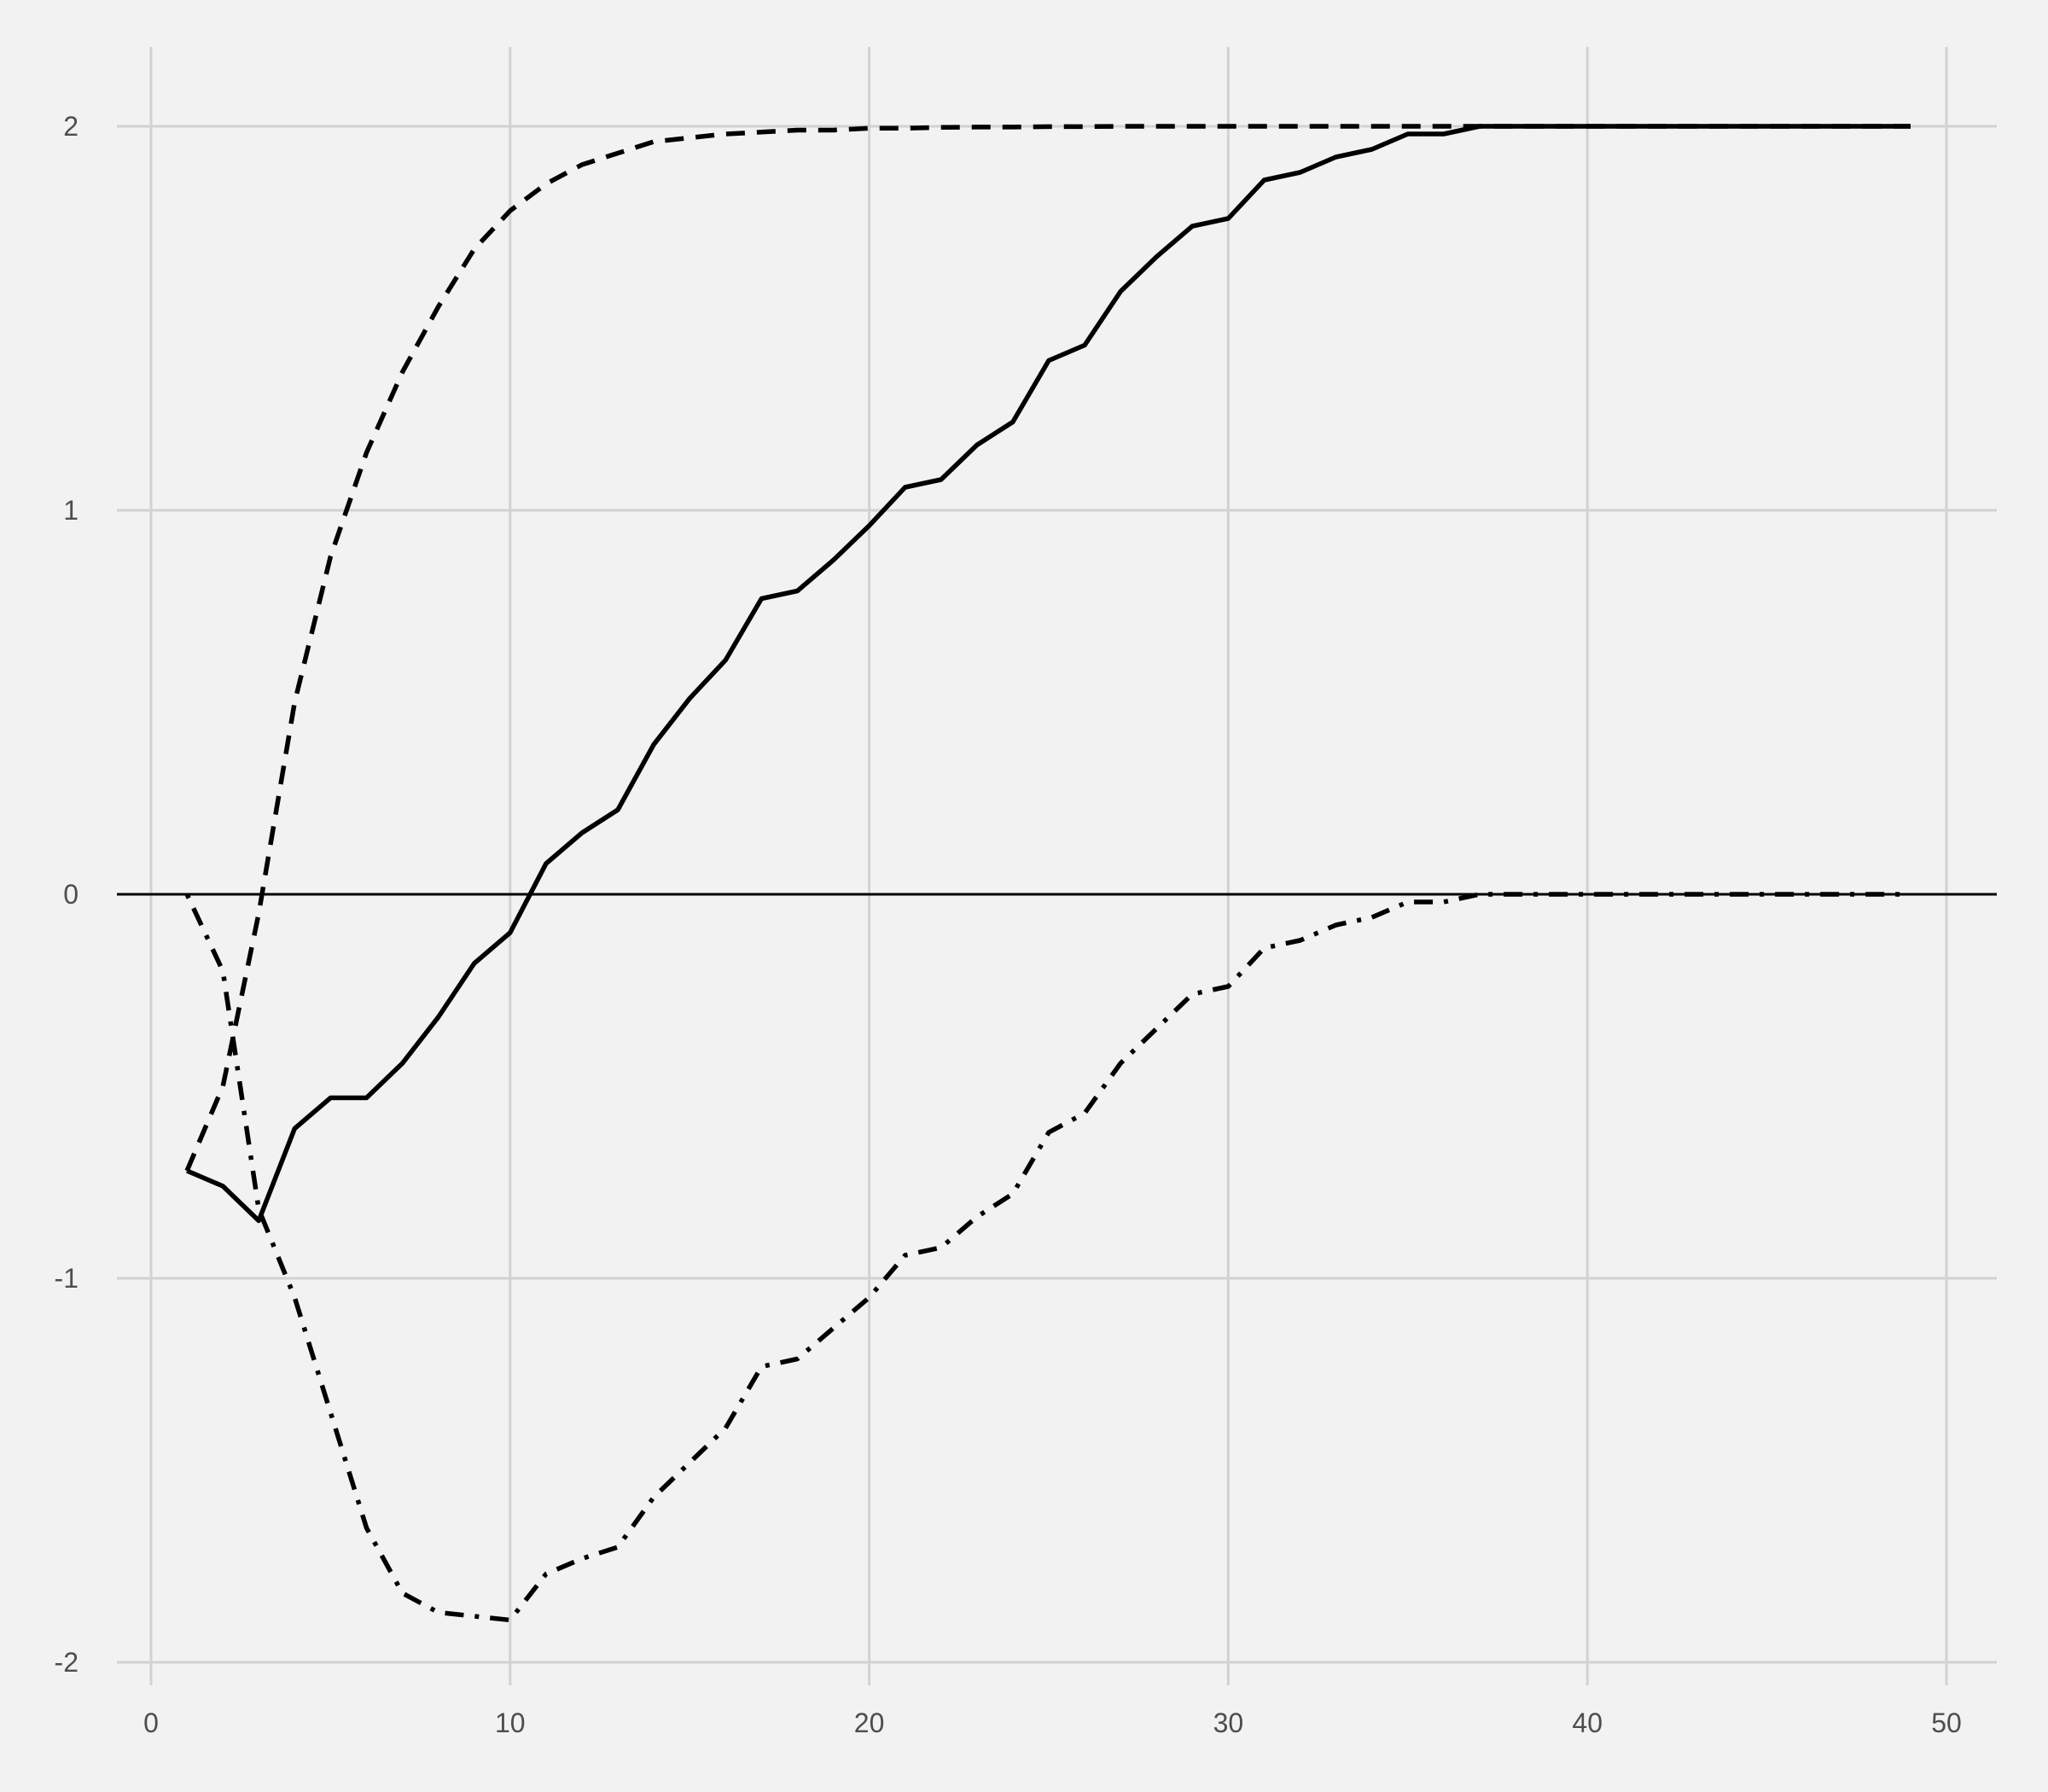 Image resolution: width=2048 pixels, height=1792 pixels. I want to click on y-tick-label: 2, so click(71, 127).